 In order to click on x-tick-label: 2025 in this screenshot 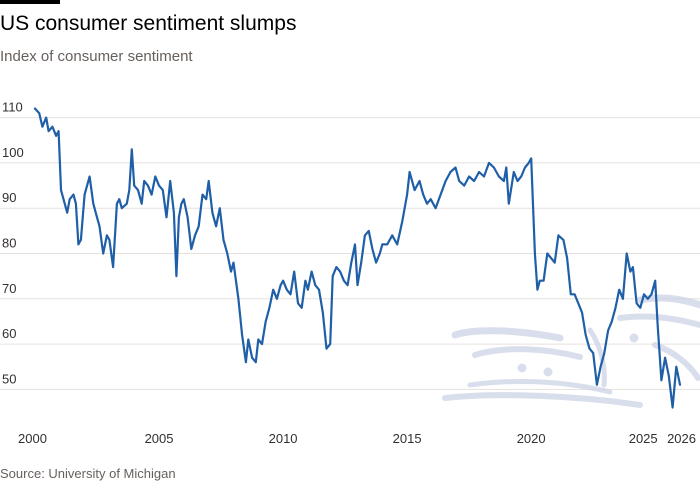, I will do `click(643, 438)`.